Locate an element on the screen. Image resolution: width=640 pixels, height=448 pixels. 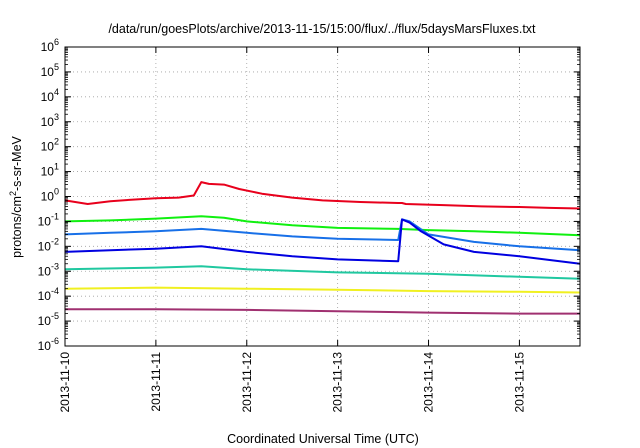
y-tick-label: 10⁶ is located at coordinates (50, 45).